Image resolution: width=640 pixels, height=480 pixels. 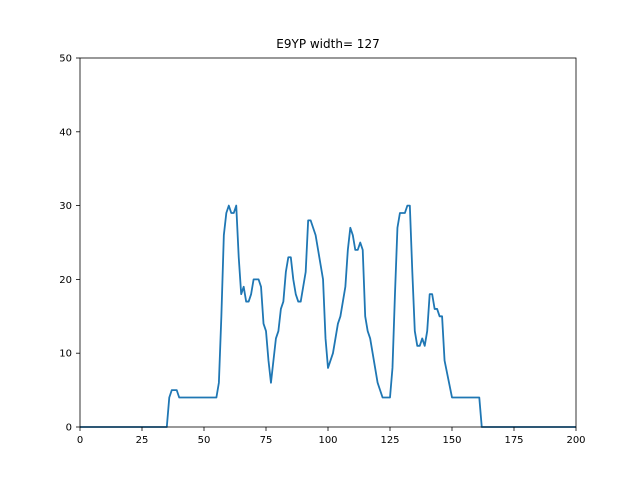 I want to click on x-axis: 0 25 50 75 100 125 150 175 200, so click(x=331, y=436).